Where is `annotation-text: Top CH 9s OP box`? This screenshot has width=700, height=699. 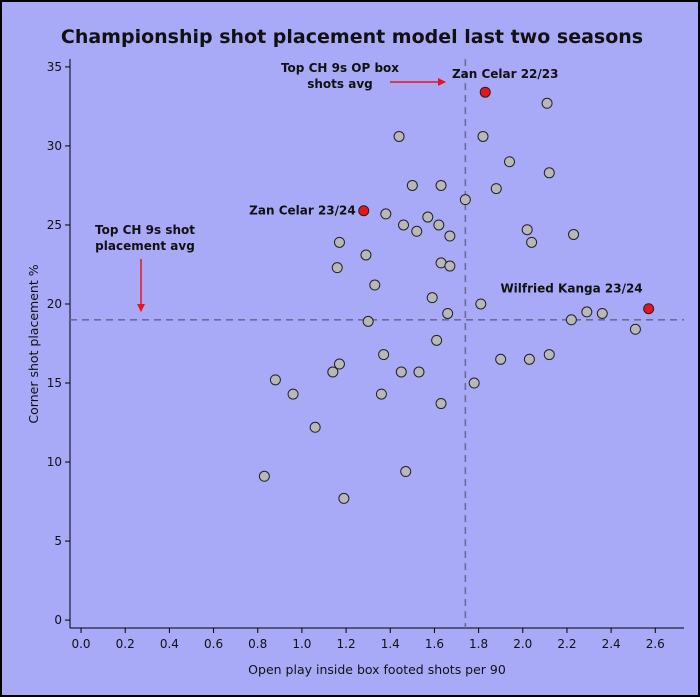 annotation-text: Top CH 9s OP box is located at coordinates (340, 68).